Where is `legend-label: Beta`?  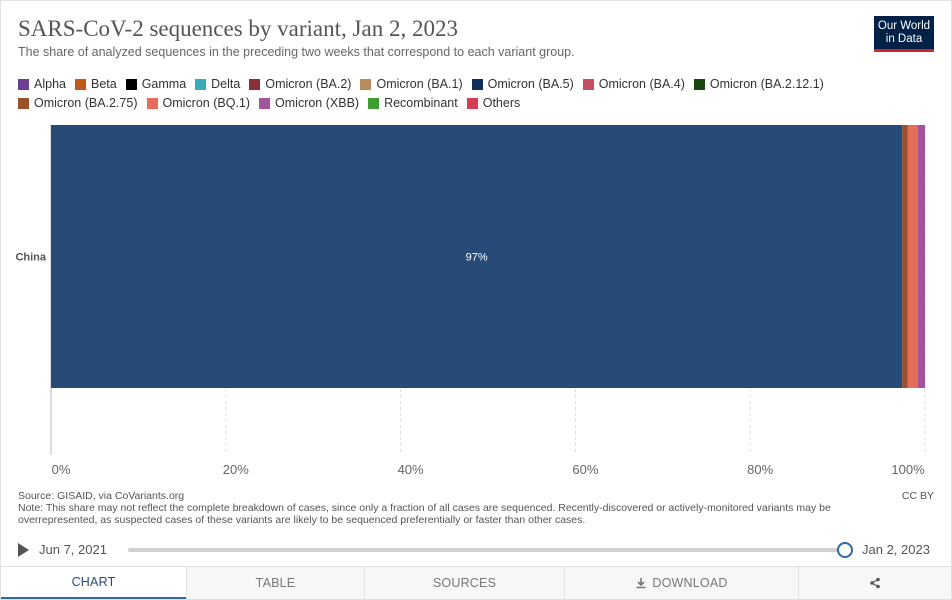
legend-label: Beta is located at coordinates (103, 84).